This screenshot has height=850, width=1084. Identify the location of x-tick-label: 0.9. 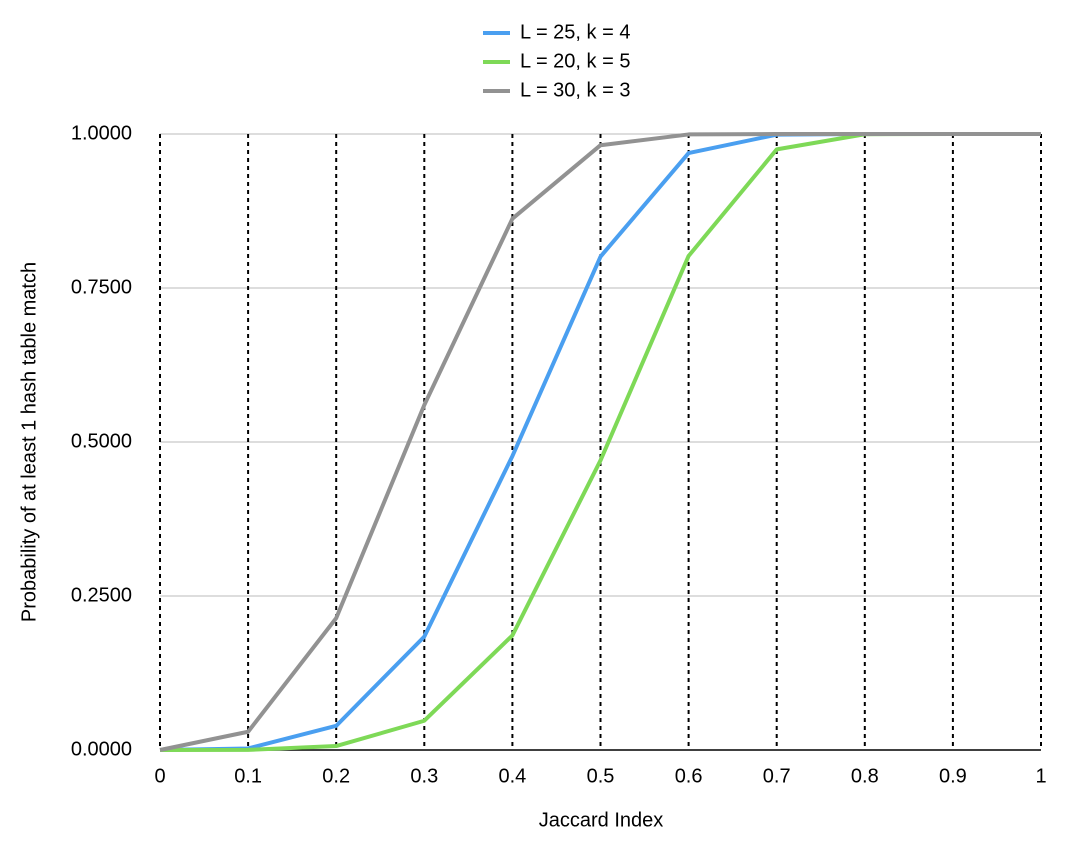
(953, 776).